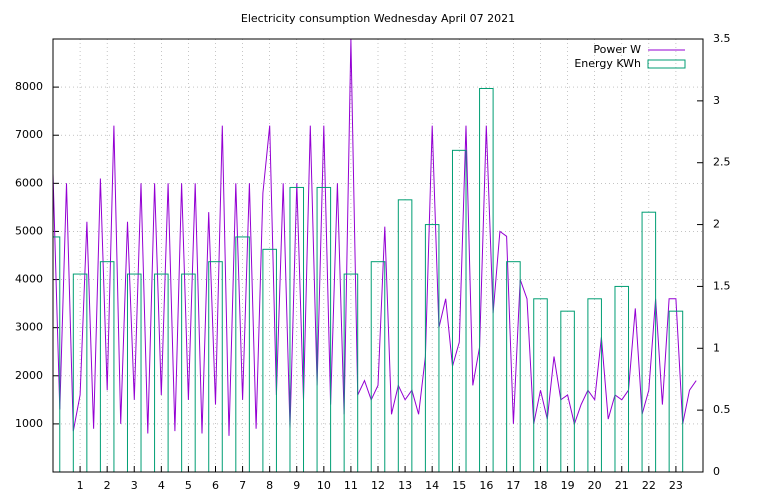  Describe the element at coordinates (722, 162) in the screenshot. I see `y2-tick-label: 2.5` at that location.